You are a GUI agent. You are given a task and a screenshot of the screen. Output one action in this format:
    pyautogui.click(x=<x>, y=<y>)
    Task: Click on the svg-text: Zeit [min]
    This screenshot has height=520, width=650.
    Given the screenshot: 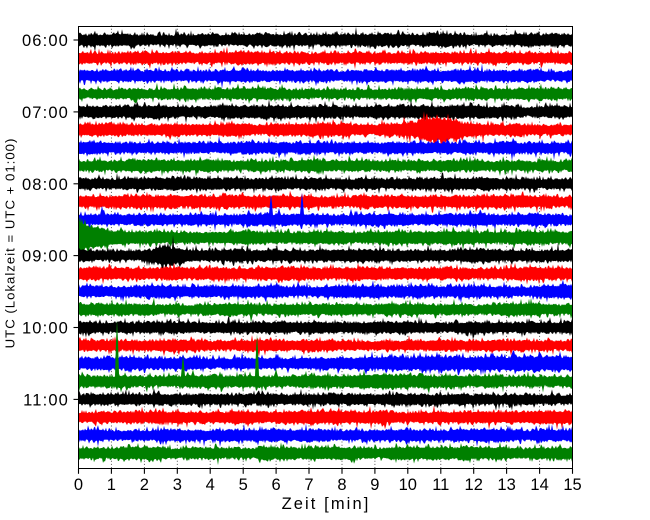 What is the action you would take?
    pyautogui.click(x=326, y=504)
    